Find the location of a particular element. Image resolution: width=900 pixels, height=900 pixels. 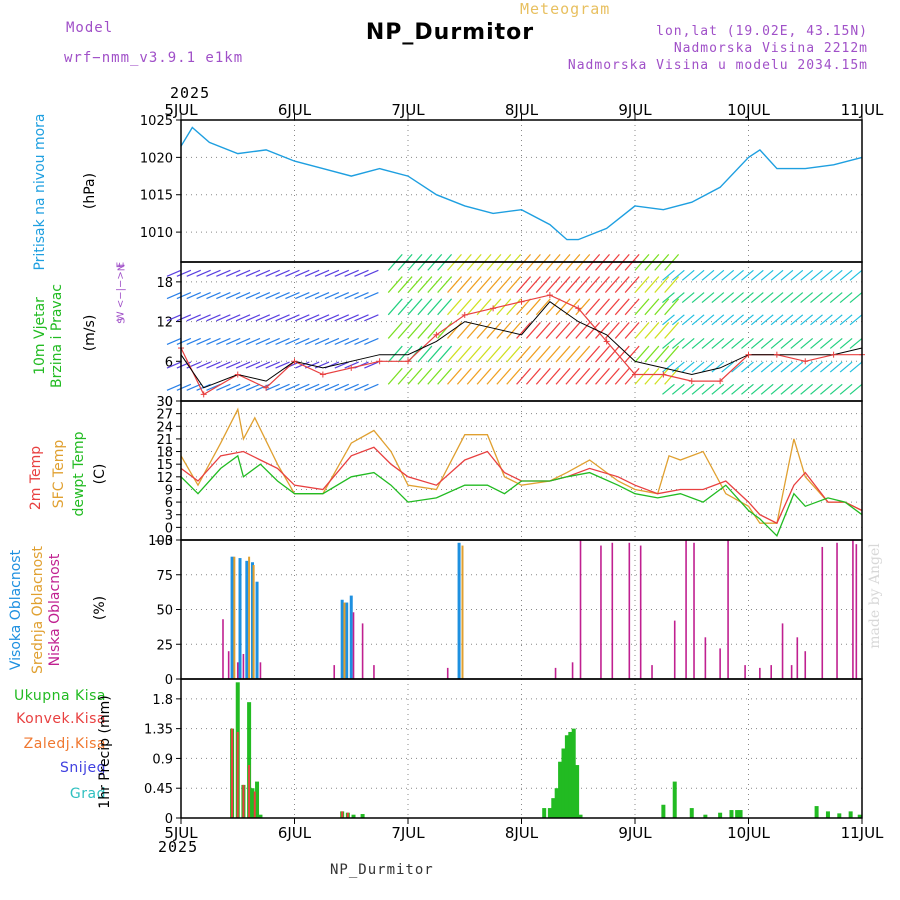

temperature-ytick-label: 18 is located at coordinates (164, 453).